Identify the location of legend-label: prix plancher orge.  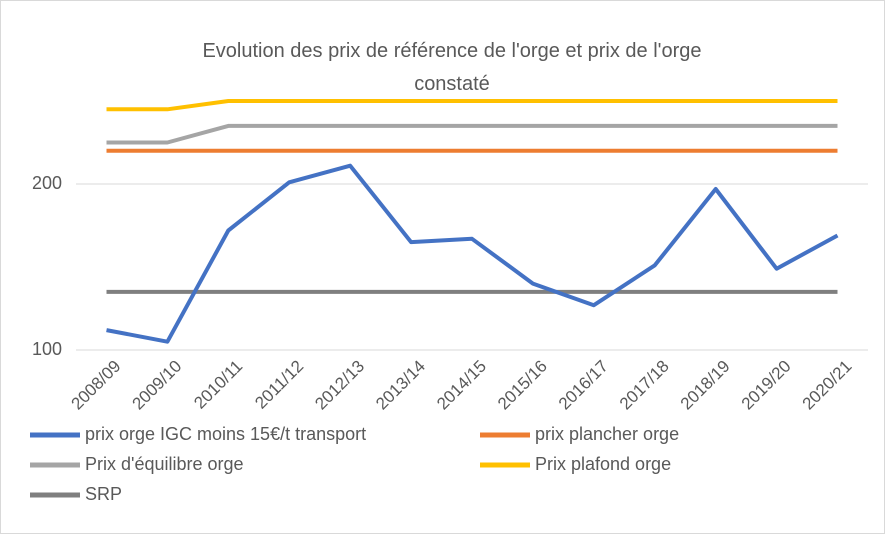
(607, 434).